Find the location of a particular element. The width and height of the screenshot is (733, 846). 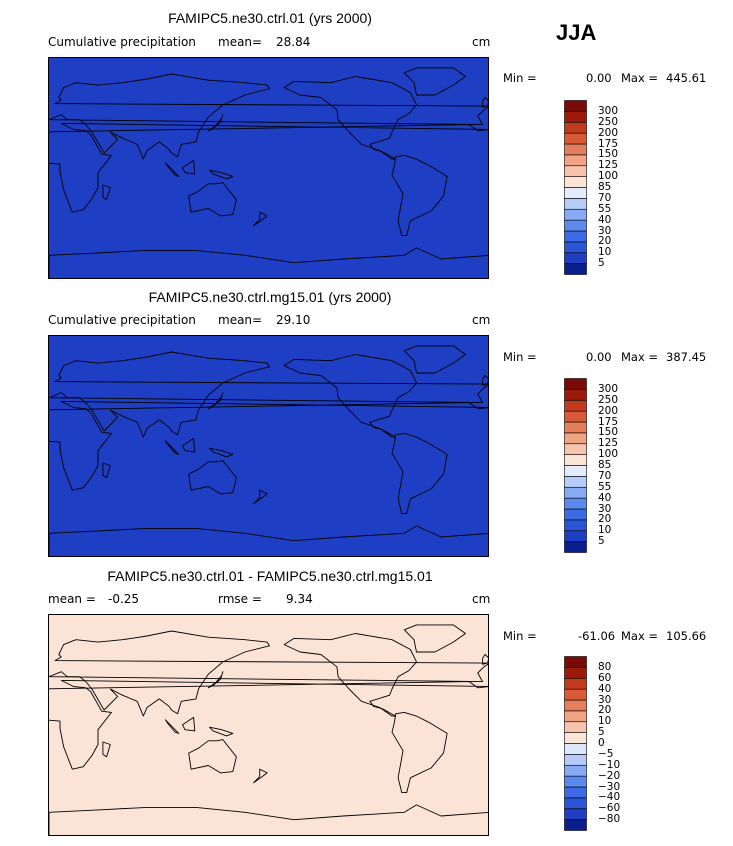

colorbar-tick-label: 125 is located at coordinates (608, 165).